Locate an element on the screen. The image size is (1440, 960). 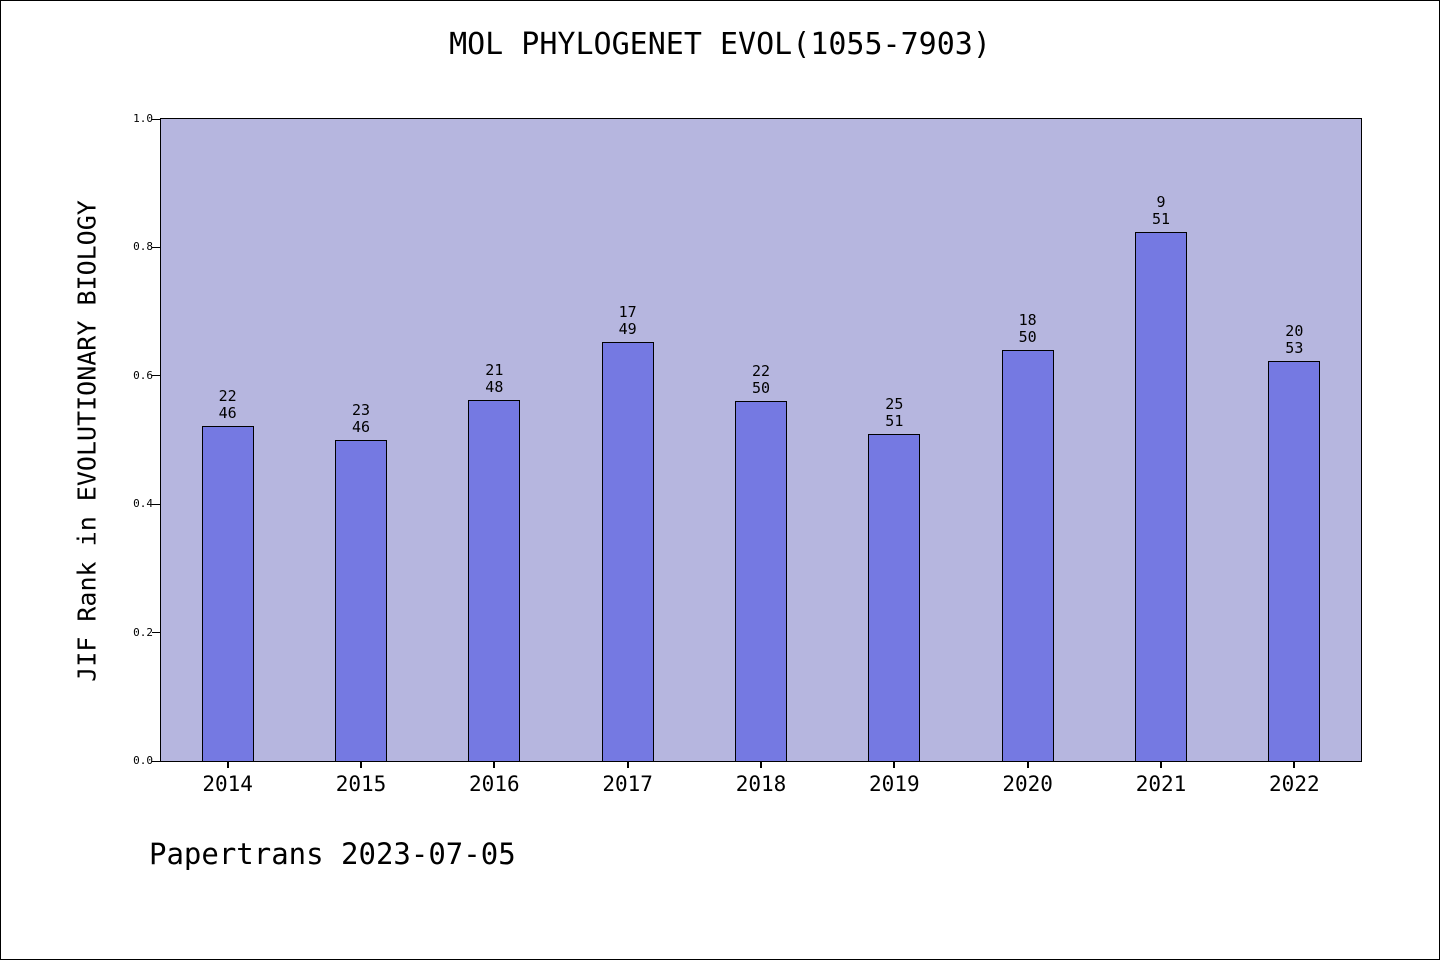
bar-rank-value: 20 is located at coordinates (1294, 331).